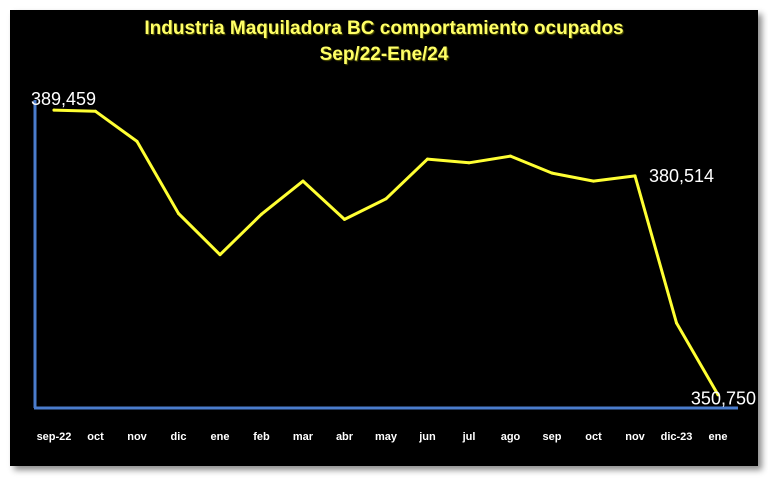 The height and width of the screenshot is (480, 768). I want to click on x-tick-label: sep, so click(552, 437).